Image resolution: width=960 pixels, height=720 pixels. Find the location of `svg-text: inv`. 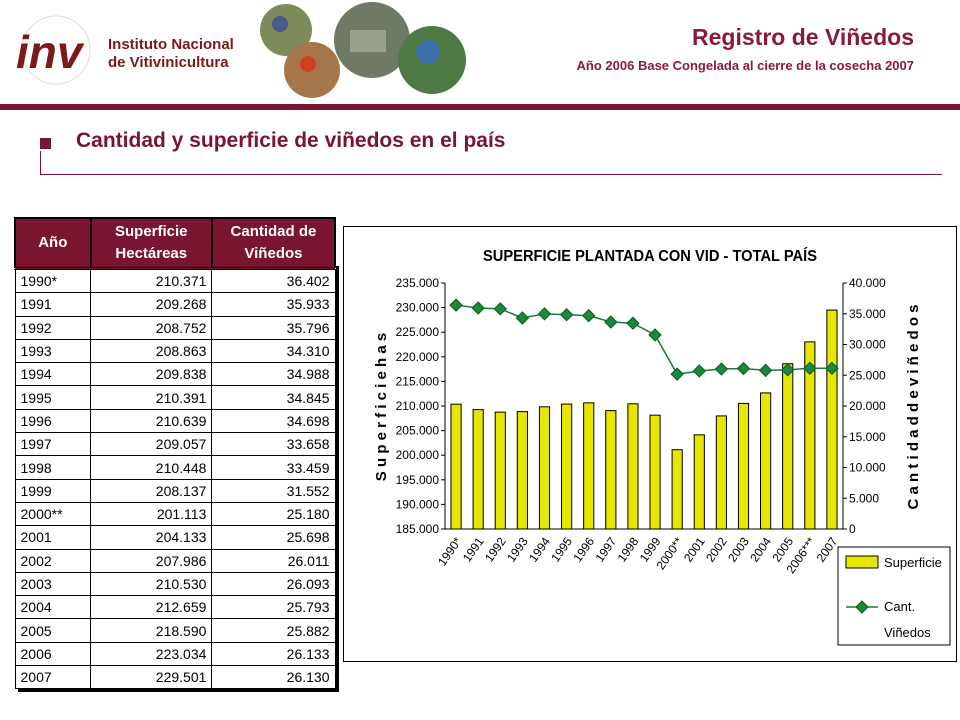

svg-text: inv is located at coordinates (50, 52).